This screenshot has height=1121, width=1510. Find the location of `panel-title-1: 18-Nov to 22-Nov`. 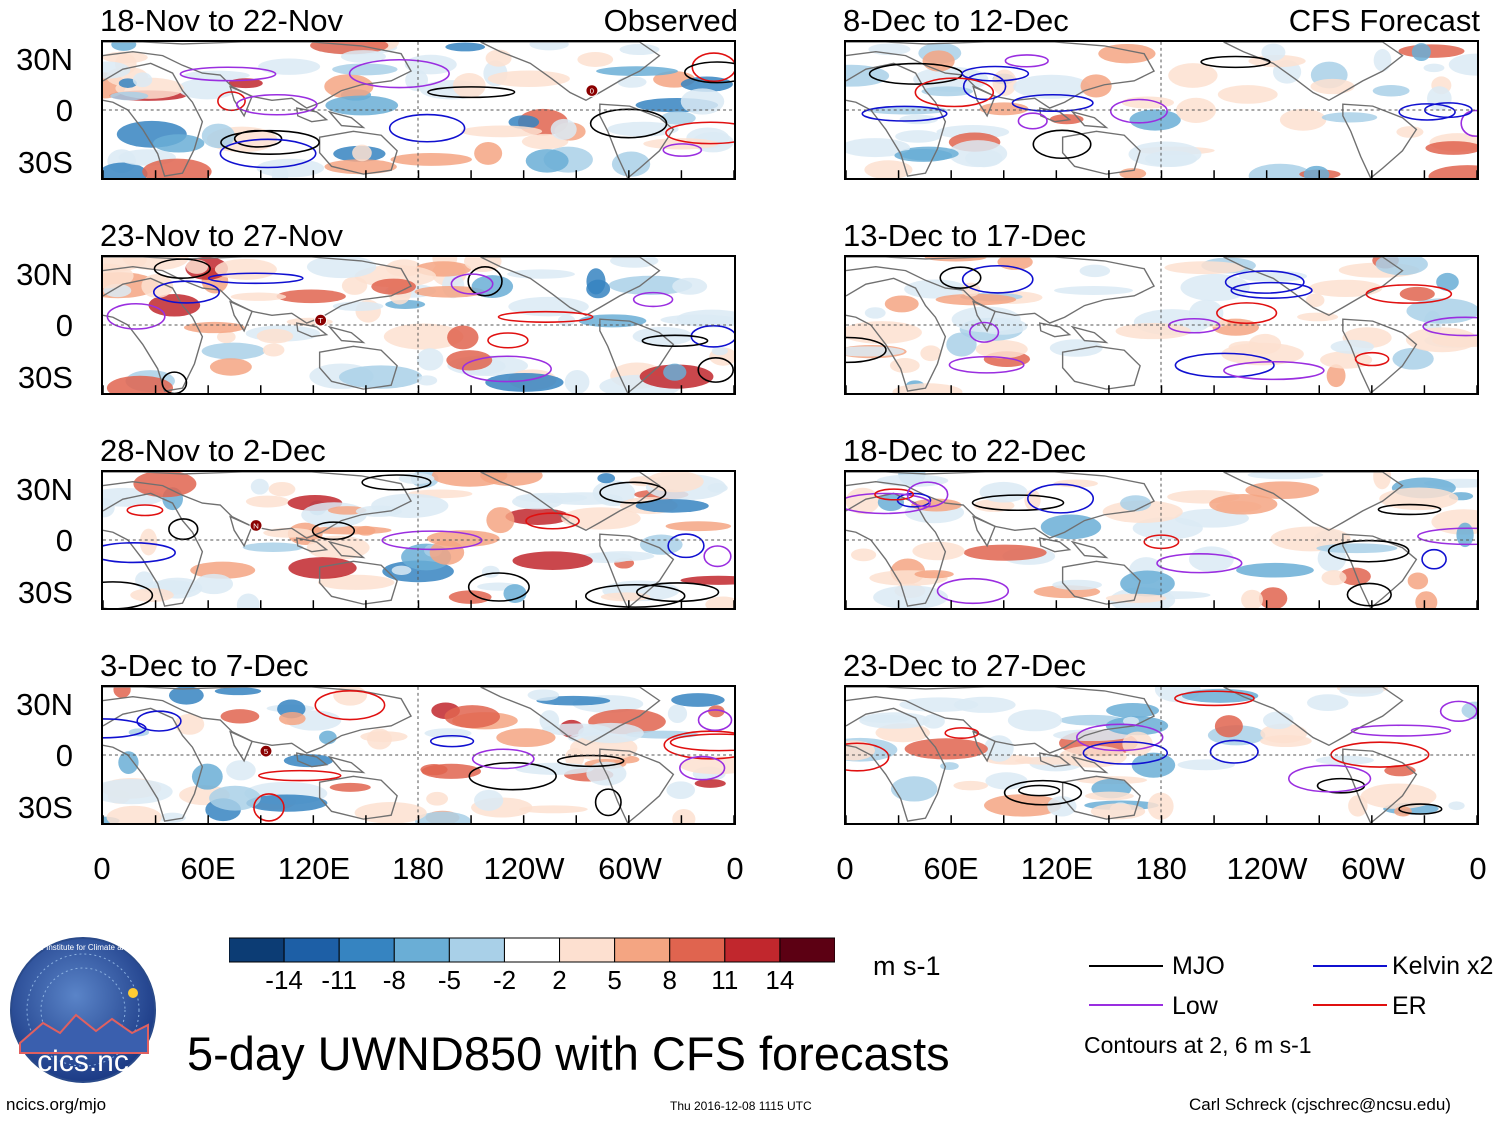

panel-title-1: 18-Nov to 22-Nov is located at coordinates (221, 20).